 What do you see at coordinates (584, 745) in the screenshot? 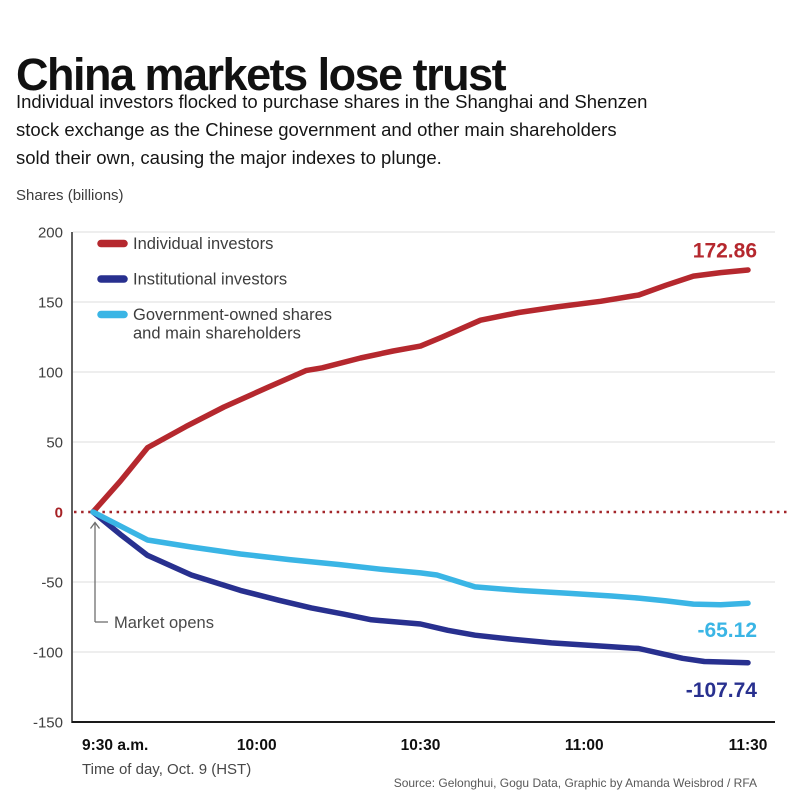
I see `x-tick-label: 11:00` at bounding box center [584, 745].